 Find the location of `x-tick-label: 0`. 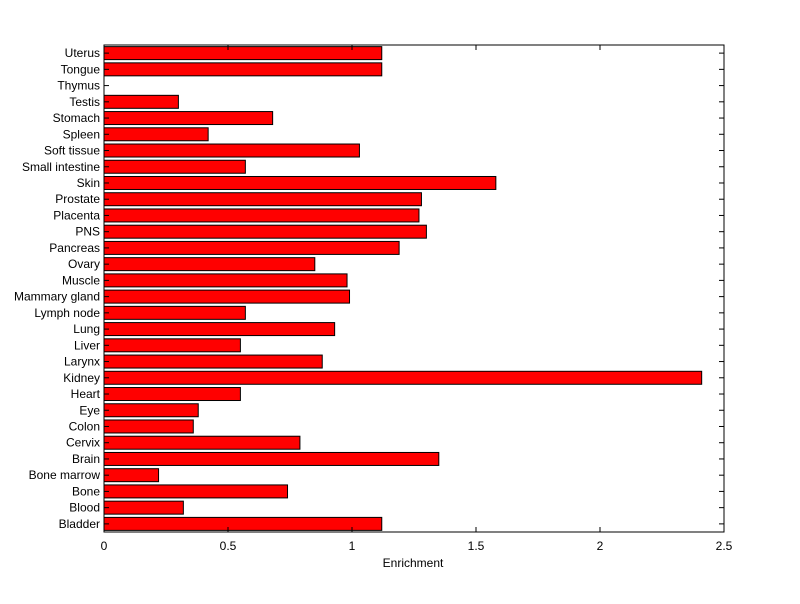

x-tick-label: 0 is located at coordinates (104, 546).